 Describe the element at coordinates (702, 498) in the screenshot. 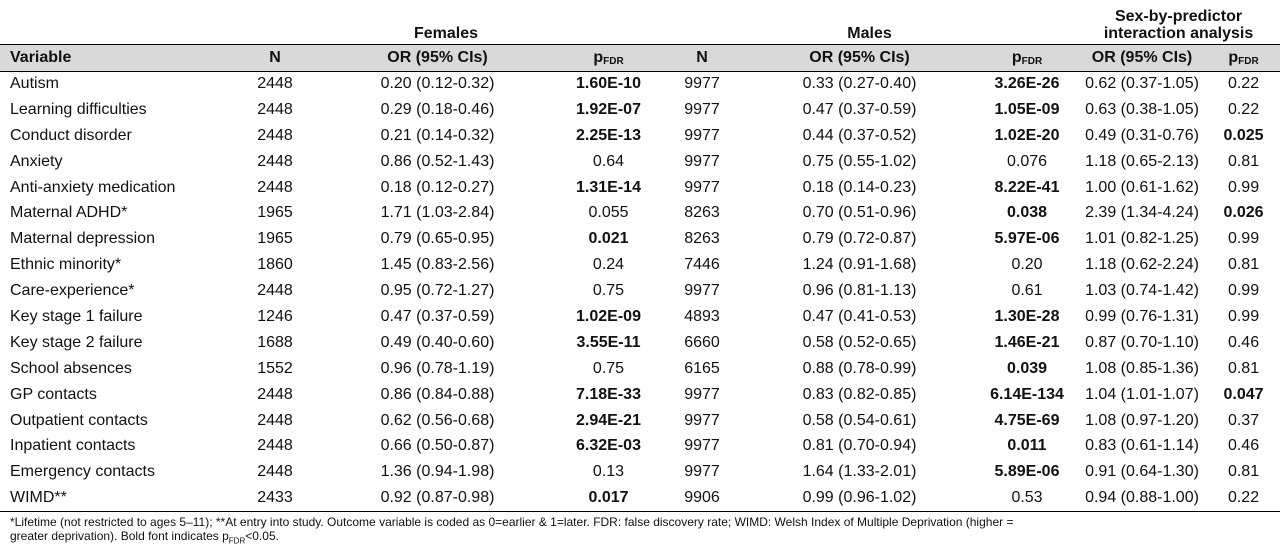

I see `cell-m-n: 9906` at that location.